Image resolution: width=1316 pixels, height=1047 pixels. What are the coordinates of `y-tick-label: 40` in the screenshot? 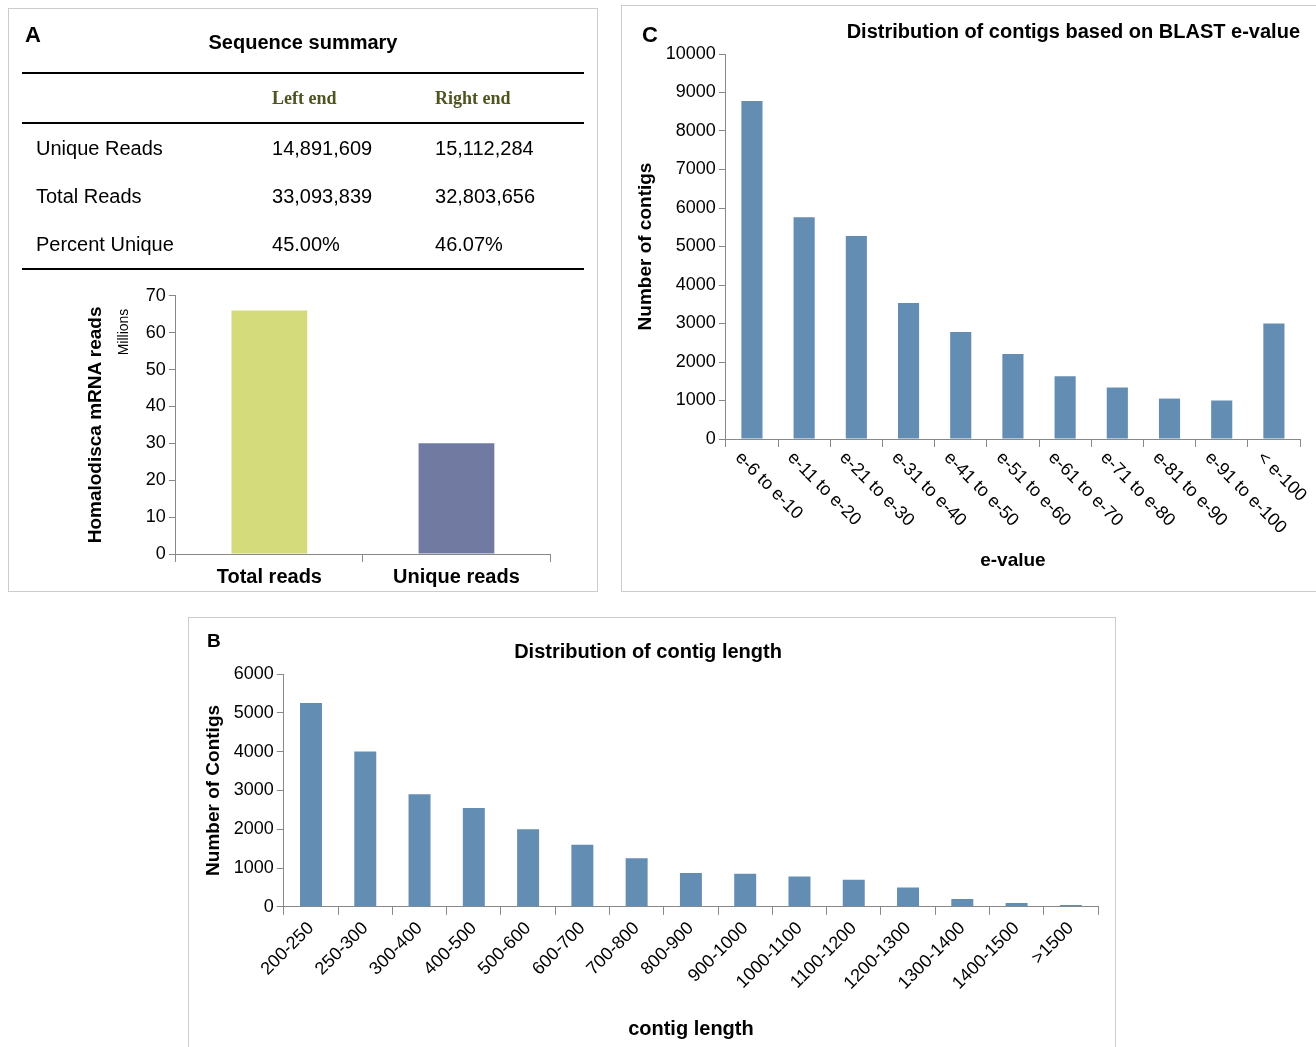 It's located at (155, 405).